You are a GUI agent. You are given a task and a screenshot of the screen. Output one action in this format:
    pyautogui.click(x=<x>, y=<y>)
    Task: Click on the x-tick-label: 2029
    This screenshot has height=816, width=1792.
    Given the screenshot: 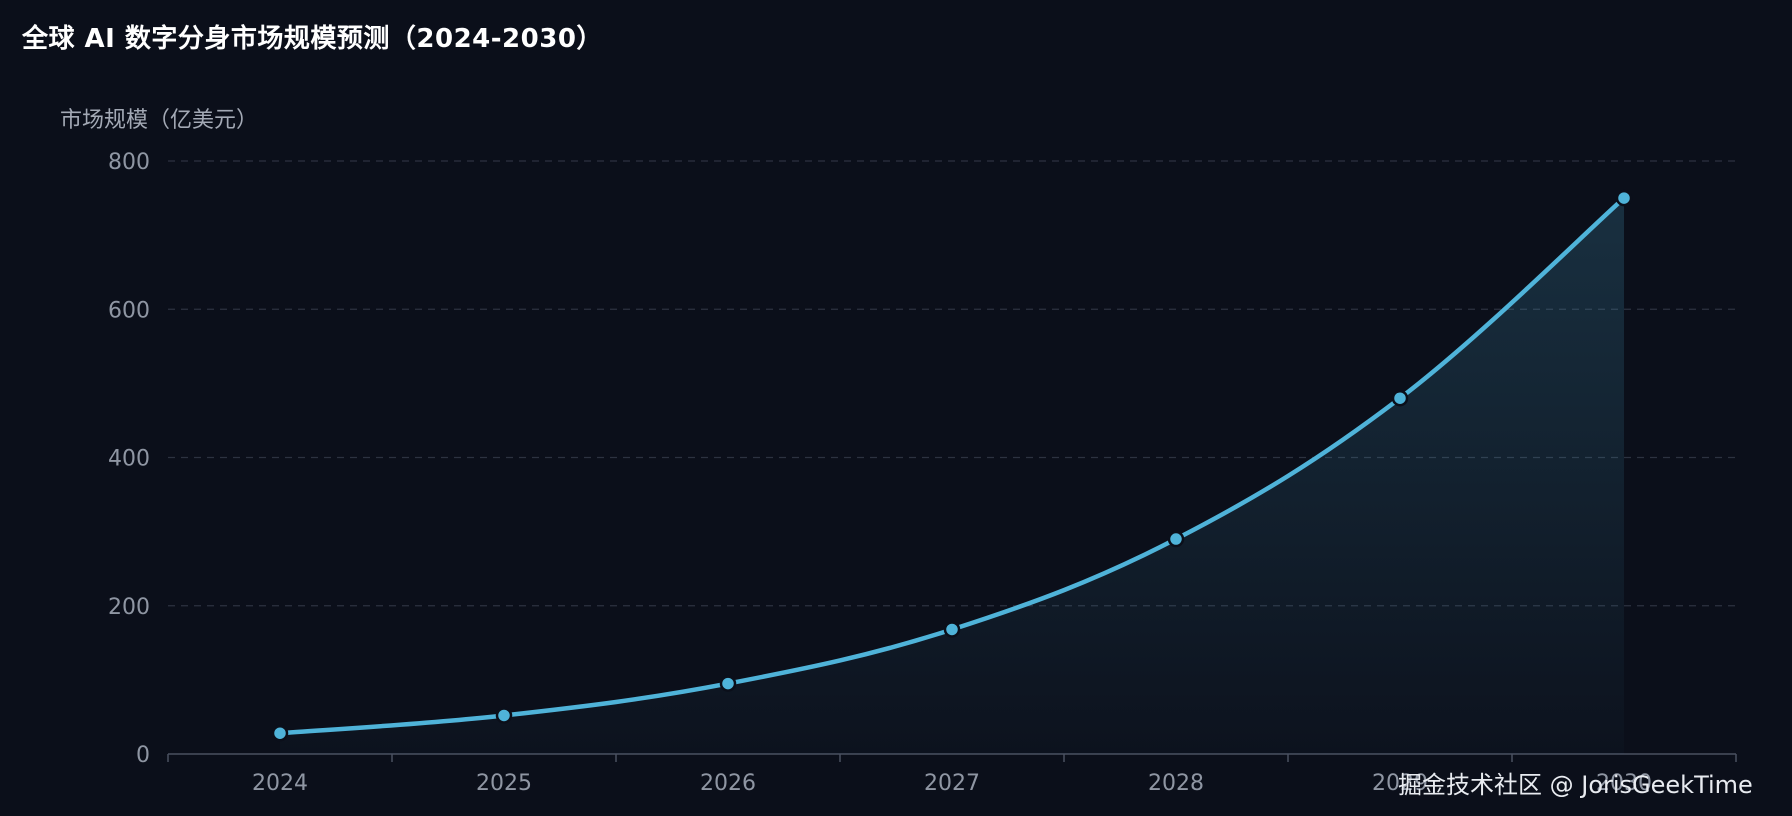 What is the action you would take?
    pyautogui.click(x=1400, y=783)
    